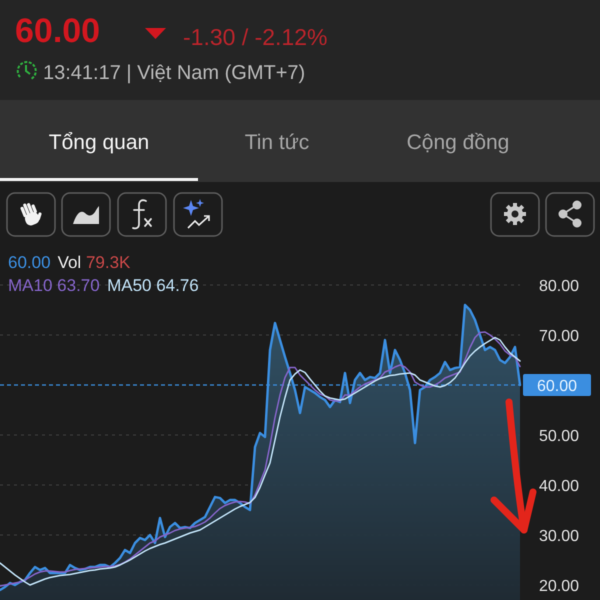 This screenshot has height=600, width=600. I want to click on text: MA50 64.76, so click(153, 285).